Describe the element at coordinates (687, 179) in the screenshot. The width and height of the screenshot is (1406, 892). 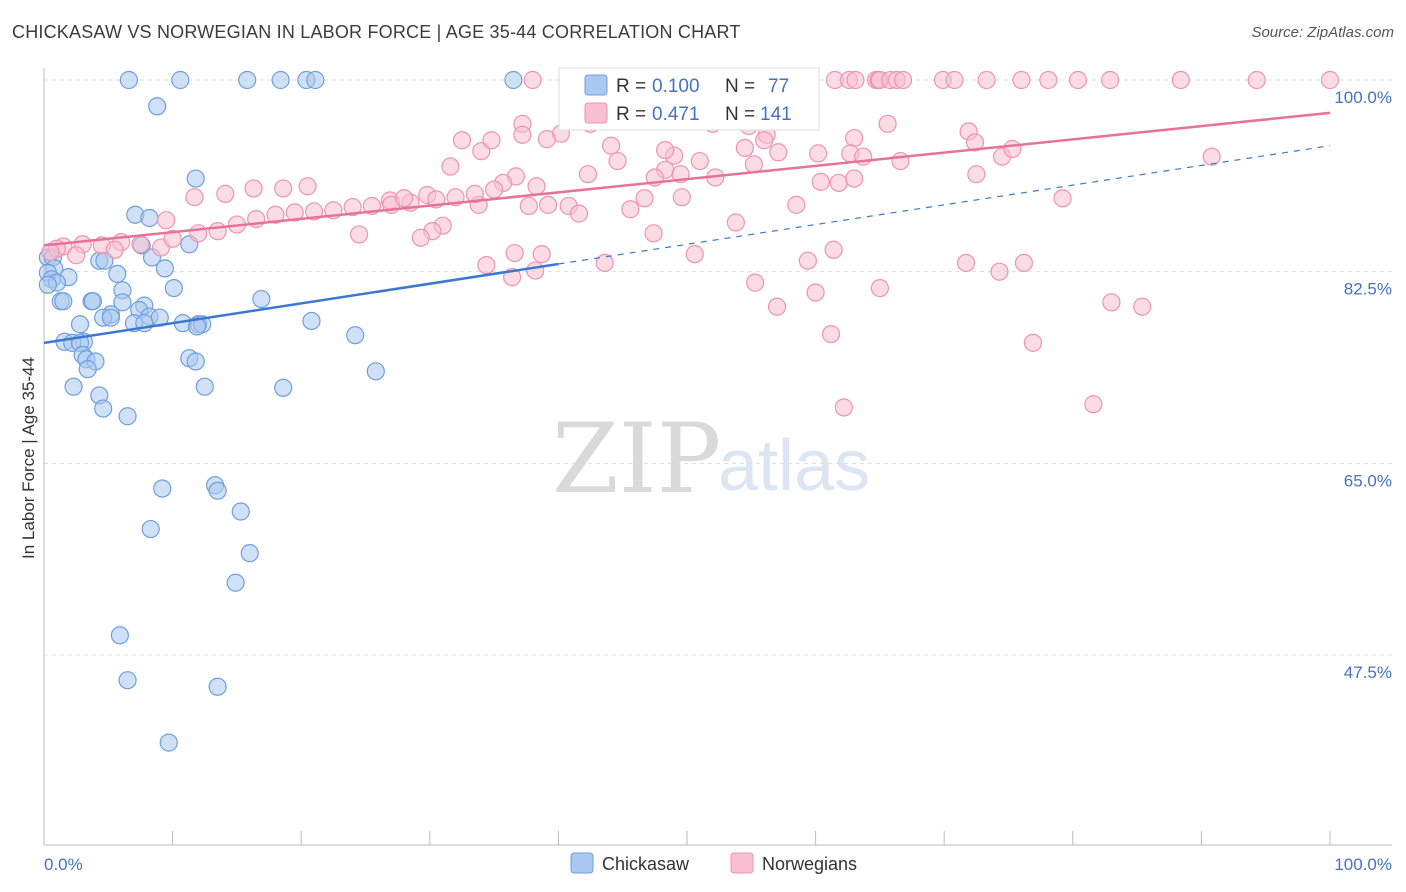
I see `trend-line-norwegians` at that location.